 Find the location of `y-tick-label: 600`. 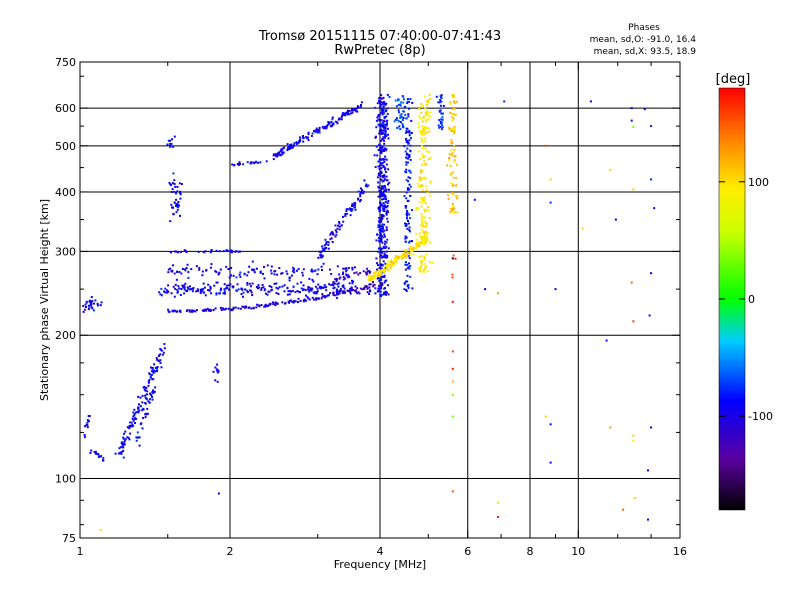

y-tick-label: 600 is located at coordinates (65, 108).